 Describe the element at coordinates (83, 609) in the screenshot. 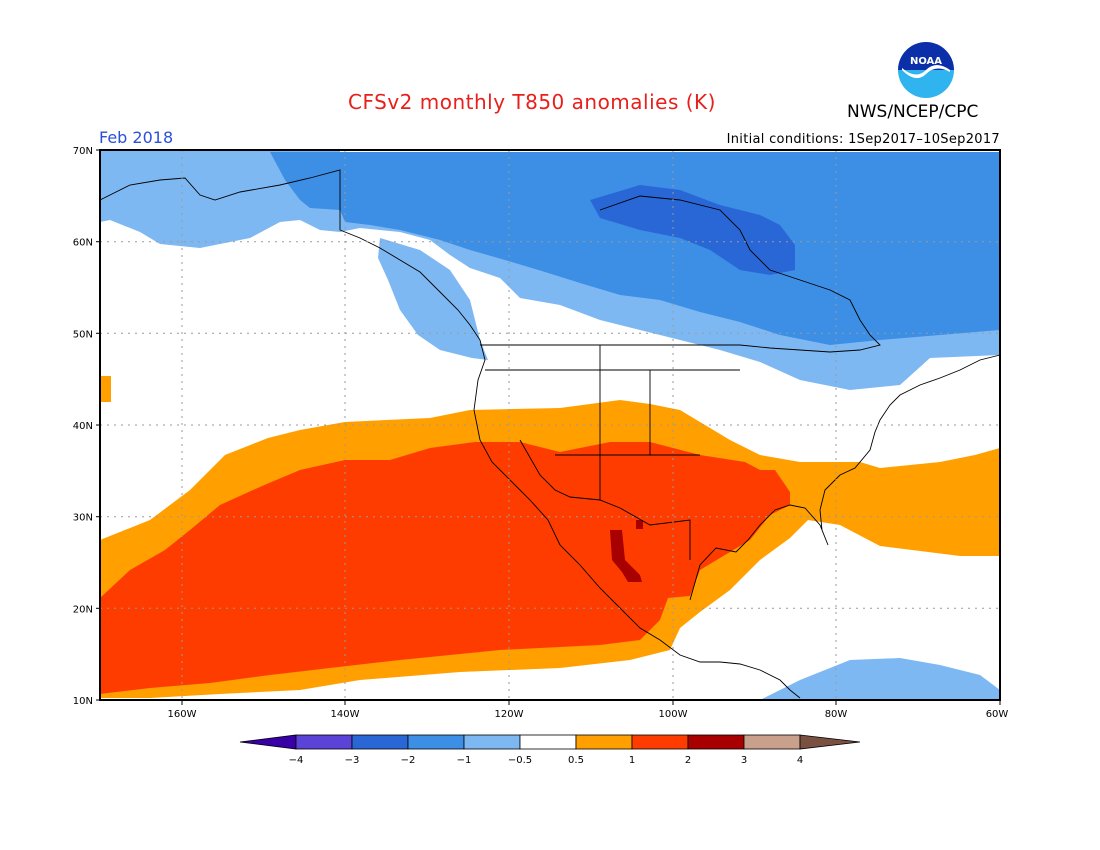

I see `lat-label: 20N` at that location.